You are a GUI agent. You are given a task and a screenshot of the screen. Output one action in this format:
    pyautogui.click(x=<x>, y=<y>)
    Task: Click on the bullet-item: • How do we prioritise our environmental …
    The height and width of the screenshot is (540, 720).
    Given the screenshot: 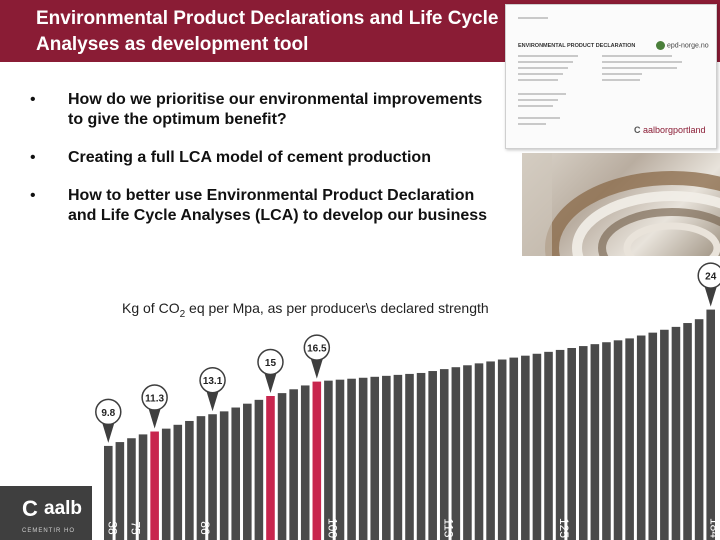 What is the action you would take?
    pyautogui.click(x=265, y=110)
    